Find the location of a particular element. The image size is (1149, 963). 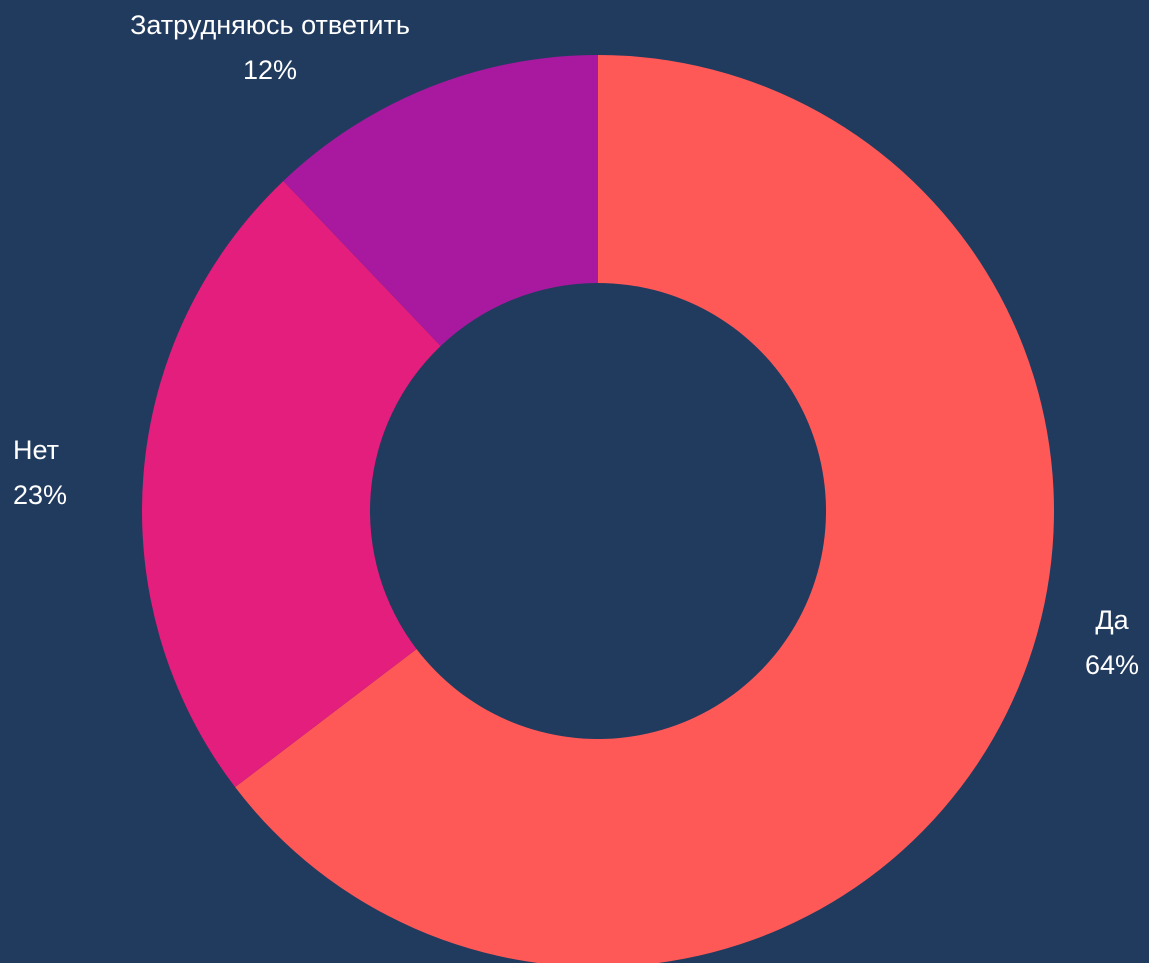

slice-value-label: 12% is located at coordinates (270, 70).